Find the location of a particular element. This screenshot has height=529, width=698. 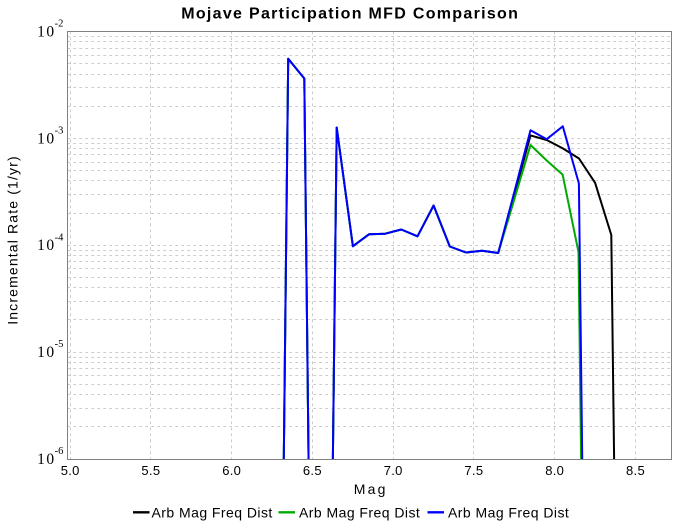

svg-text: 5.0 is located at coordinates (70, 470).